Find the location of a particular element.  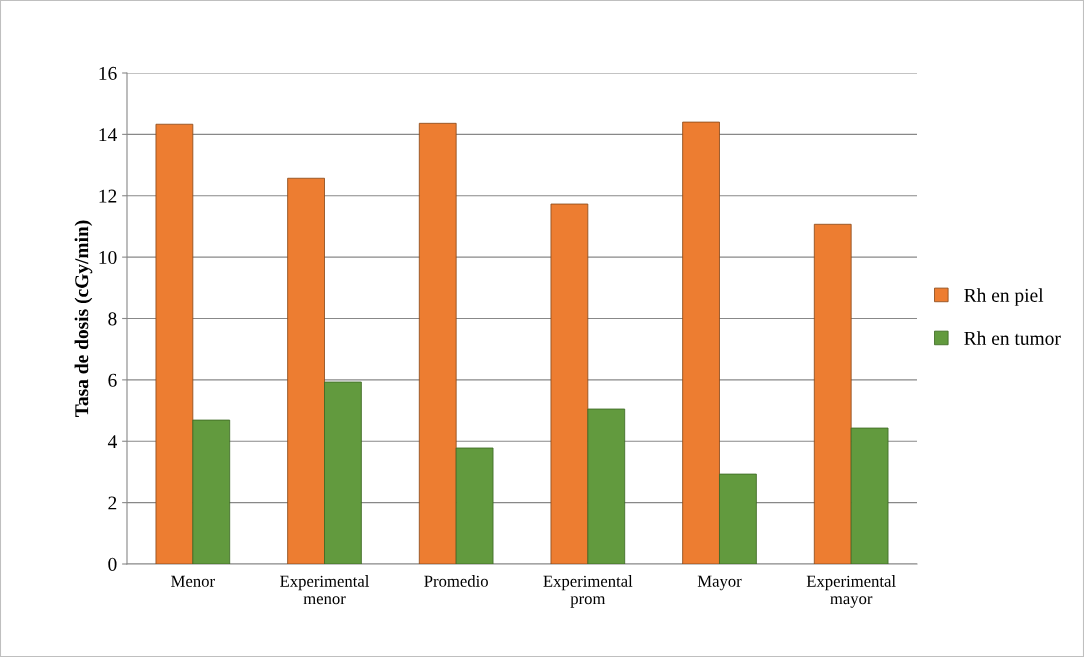

legend-label: Rh en piel is located at coordinates (1004, 297).